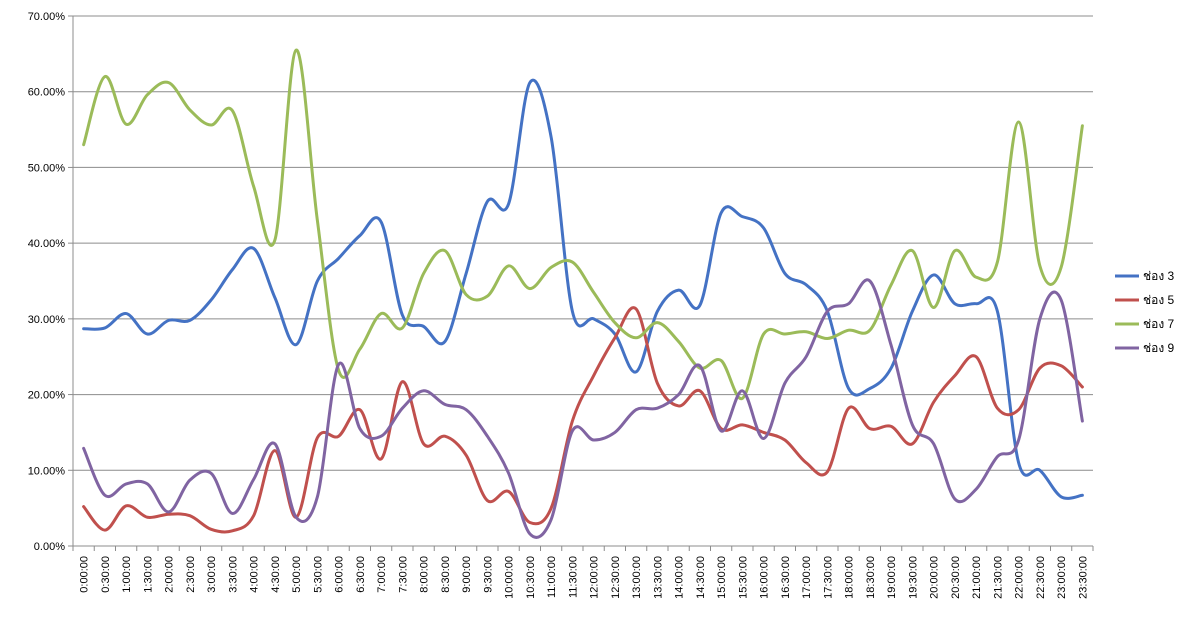 The width and height of the screenshot is (1193, 626). What do you see at coordinates (1159, 324) in the screenshot?
I see `legend-label: ช่อง 7` at bounding box center [1159, 324].